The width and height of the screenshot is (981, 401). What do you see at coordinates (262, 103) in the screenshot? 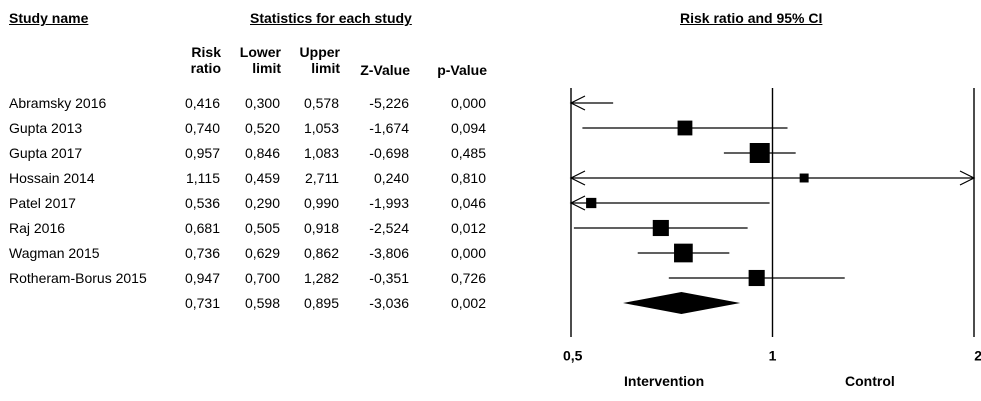
I see `cell-lower: 0,300` at bounding box center [262, 103].